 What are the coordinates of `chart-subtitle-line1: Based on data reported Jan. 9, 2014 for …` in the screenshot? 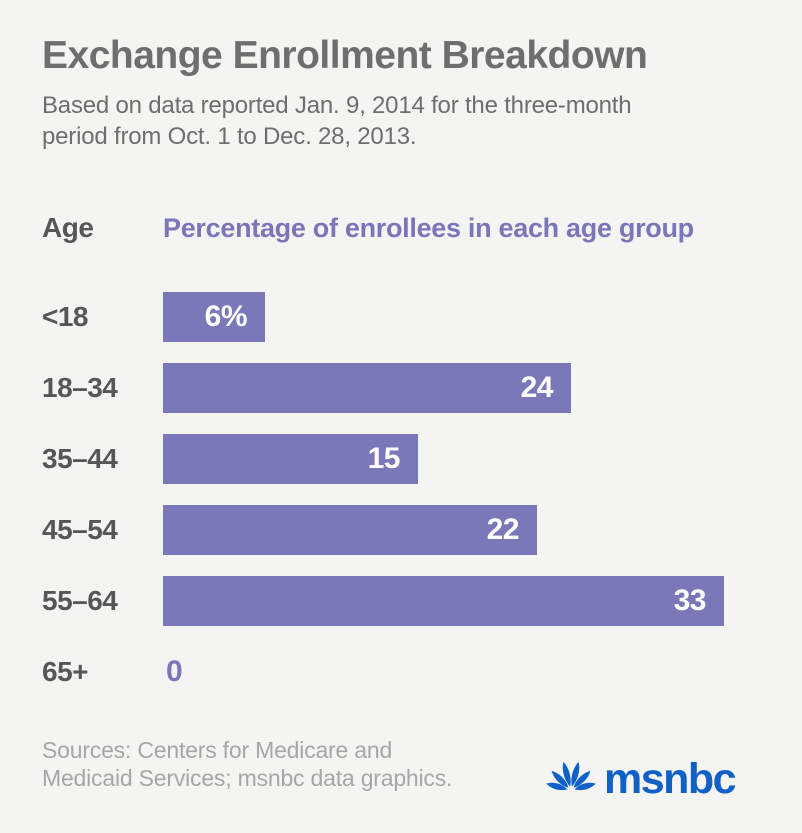 It's located at (337, 105).